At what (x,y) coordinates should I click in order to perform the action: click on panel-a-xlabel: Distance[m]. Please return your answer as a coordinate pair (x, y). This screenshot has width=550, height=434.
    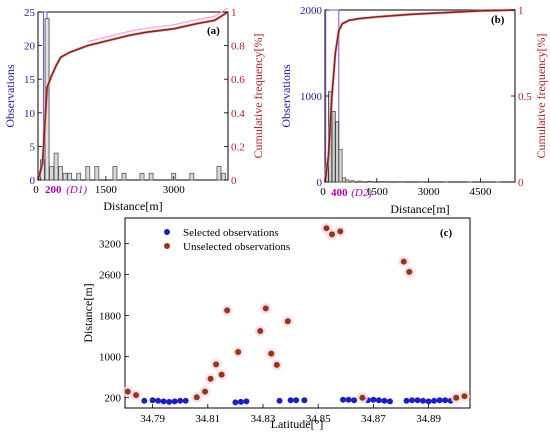
    Looking at the image, I should click on (132, 206).